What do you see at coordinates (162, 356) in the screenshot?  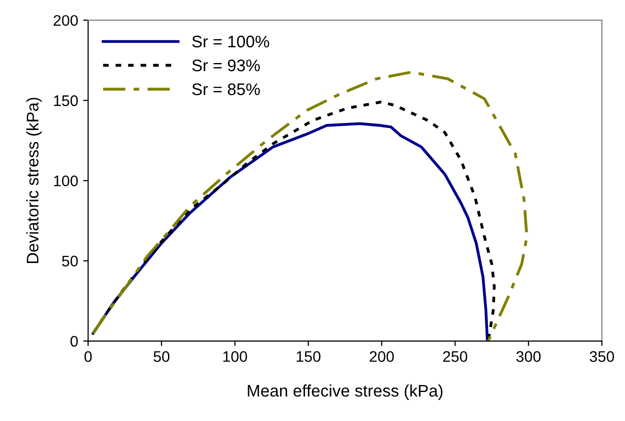 I see `x-tick-label: 50` at bounding box center [162, 356].